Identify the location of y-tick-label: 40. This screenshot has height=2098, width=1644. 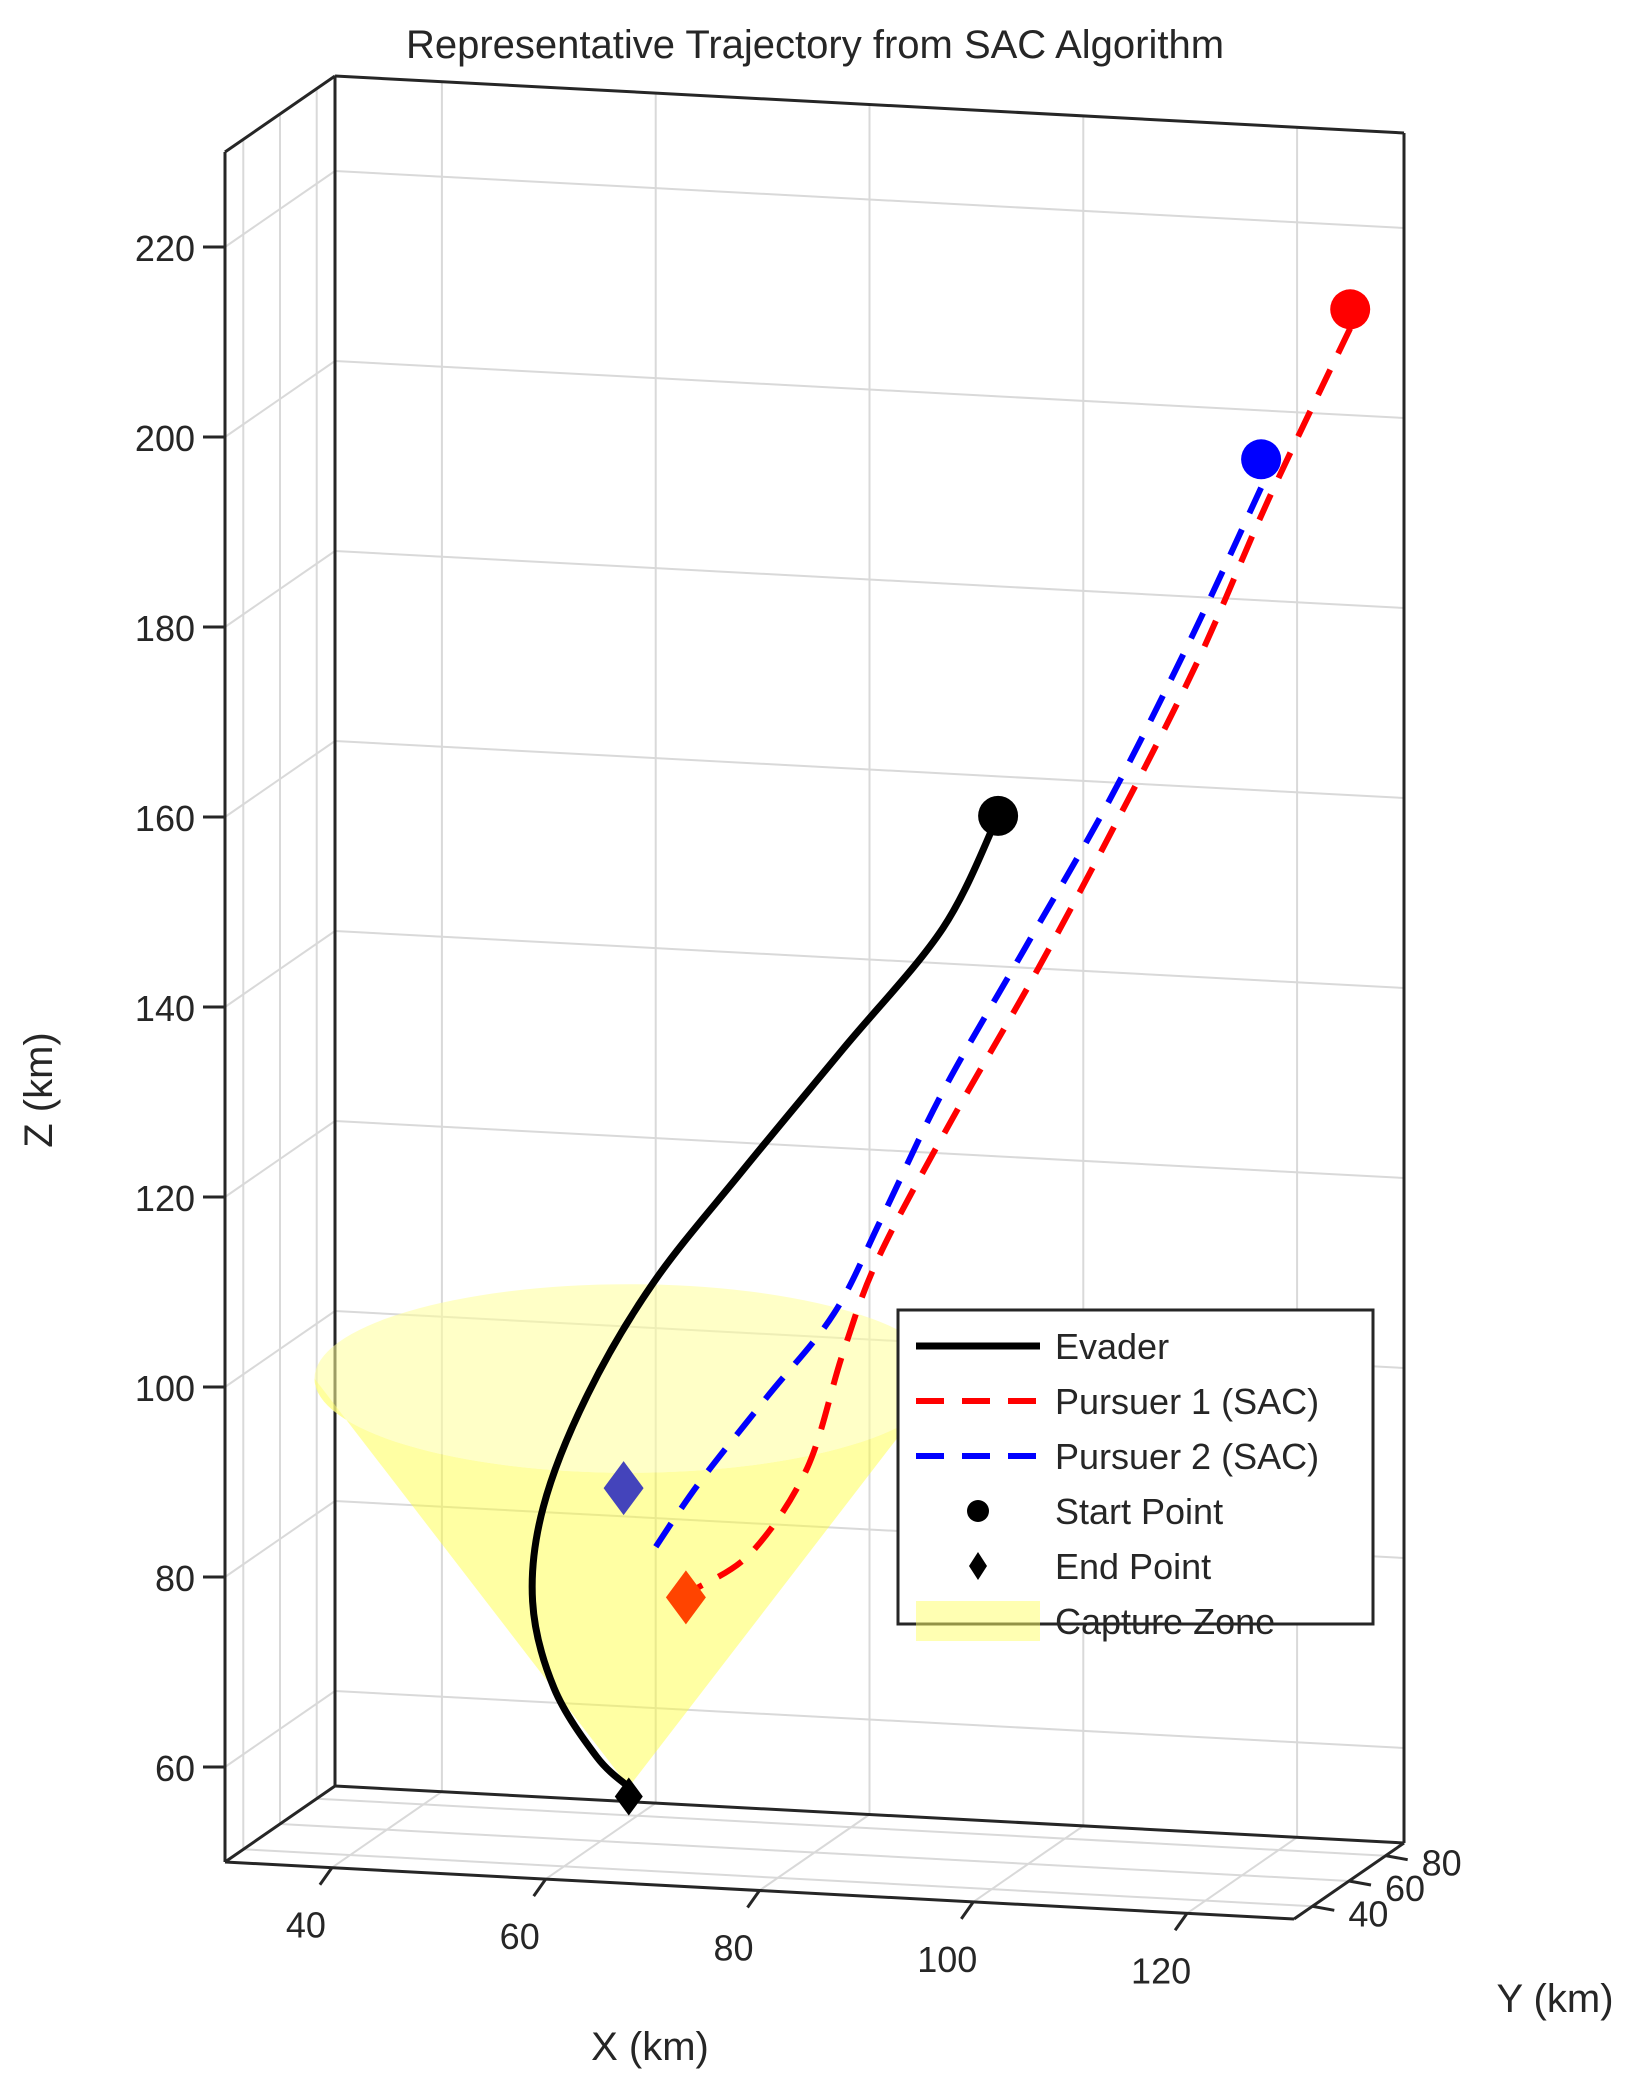
(1368, 1913).